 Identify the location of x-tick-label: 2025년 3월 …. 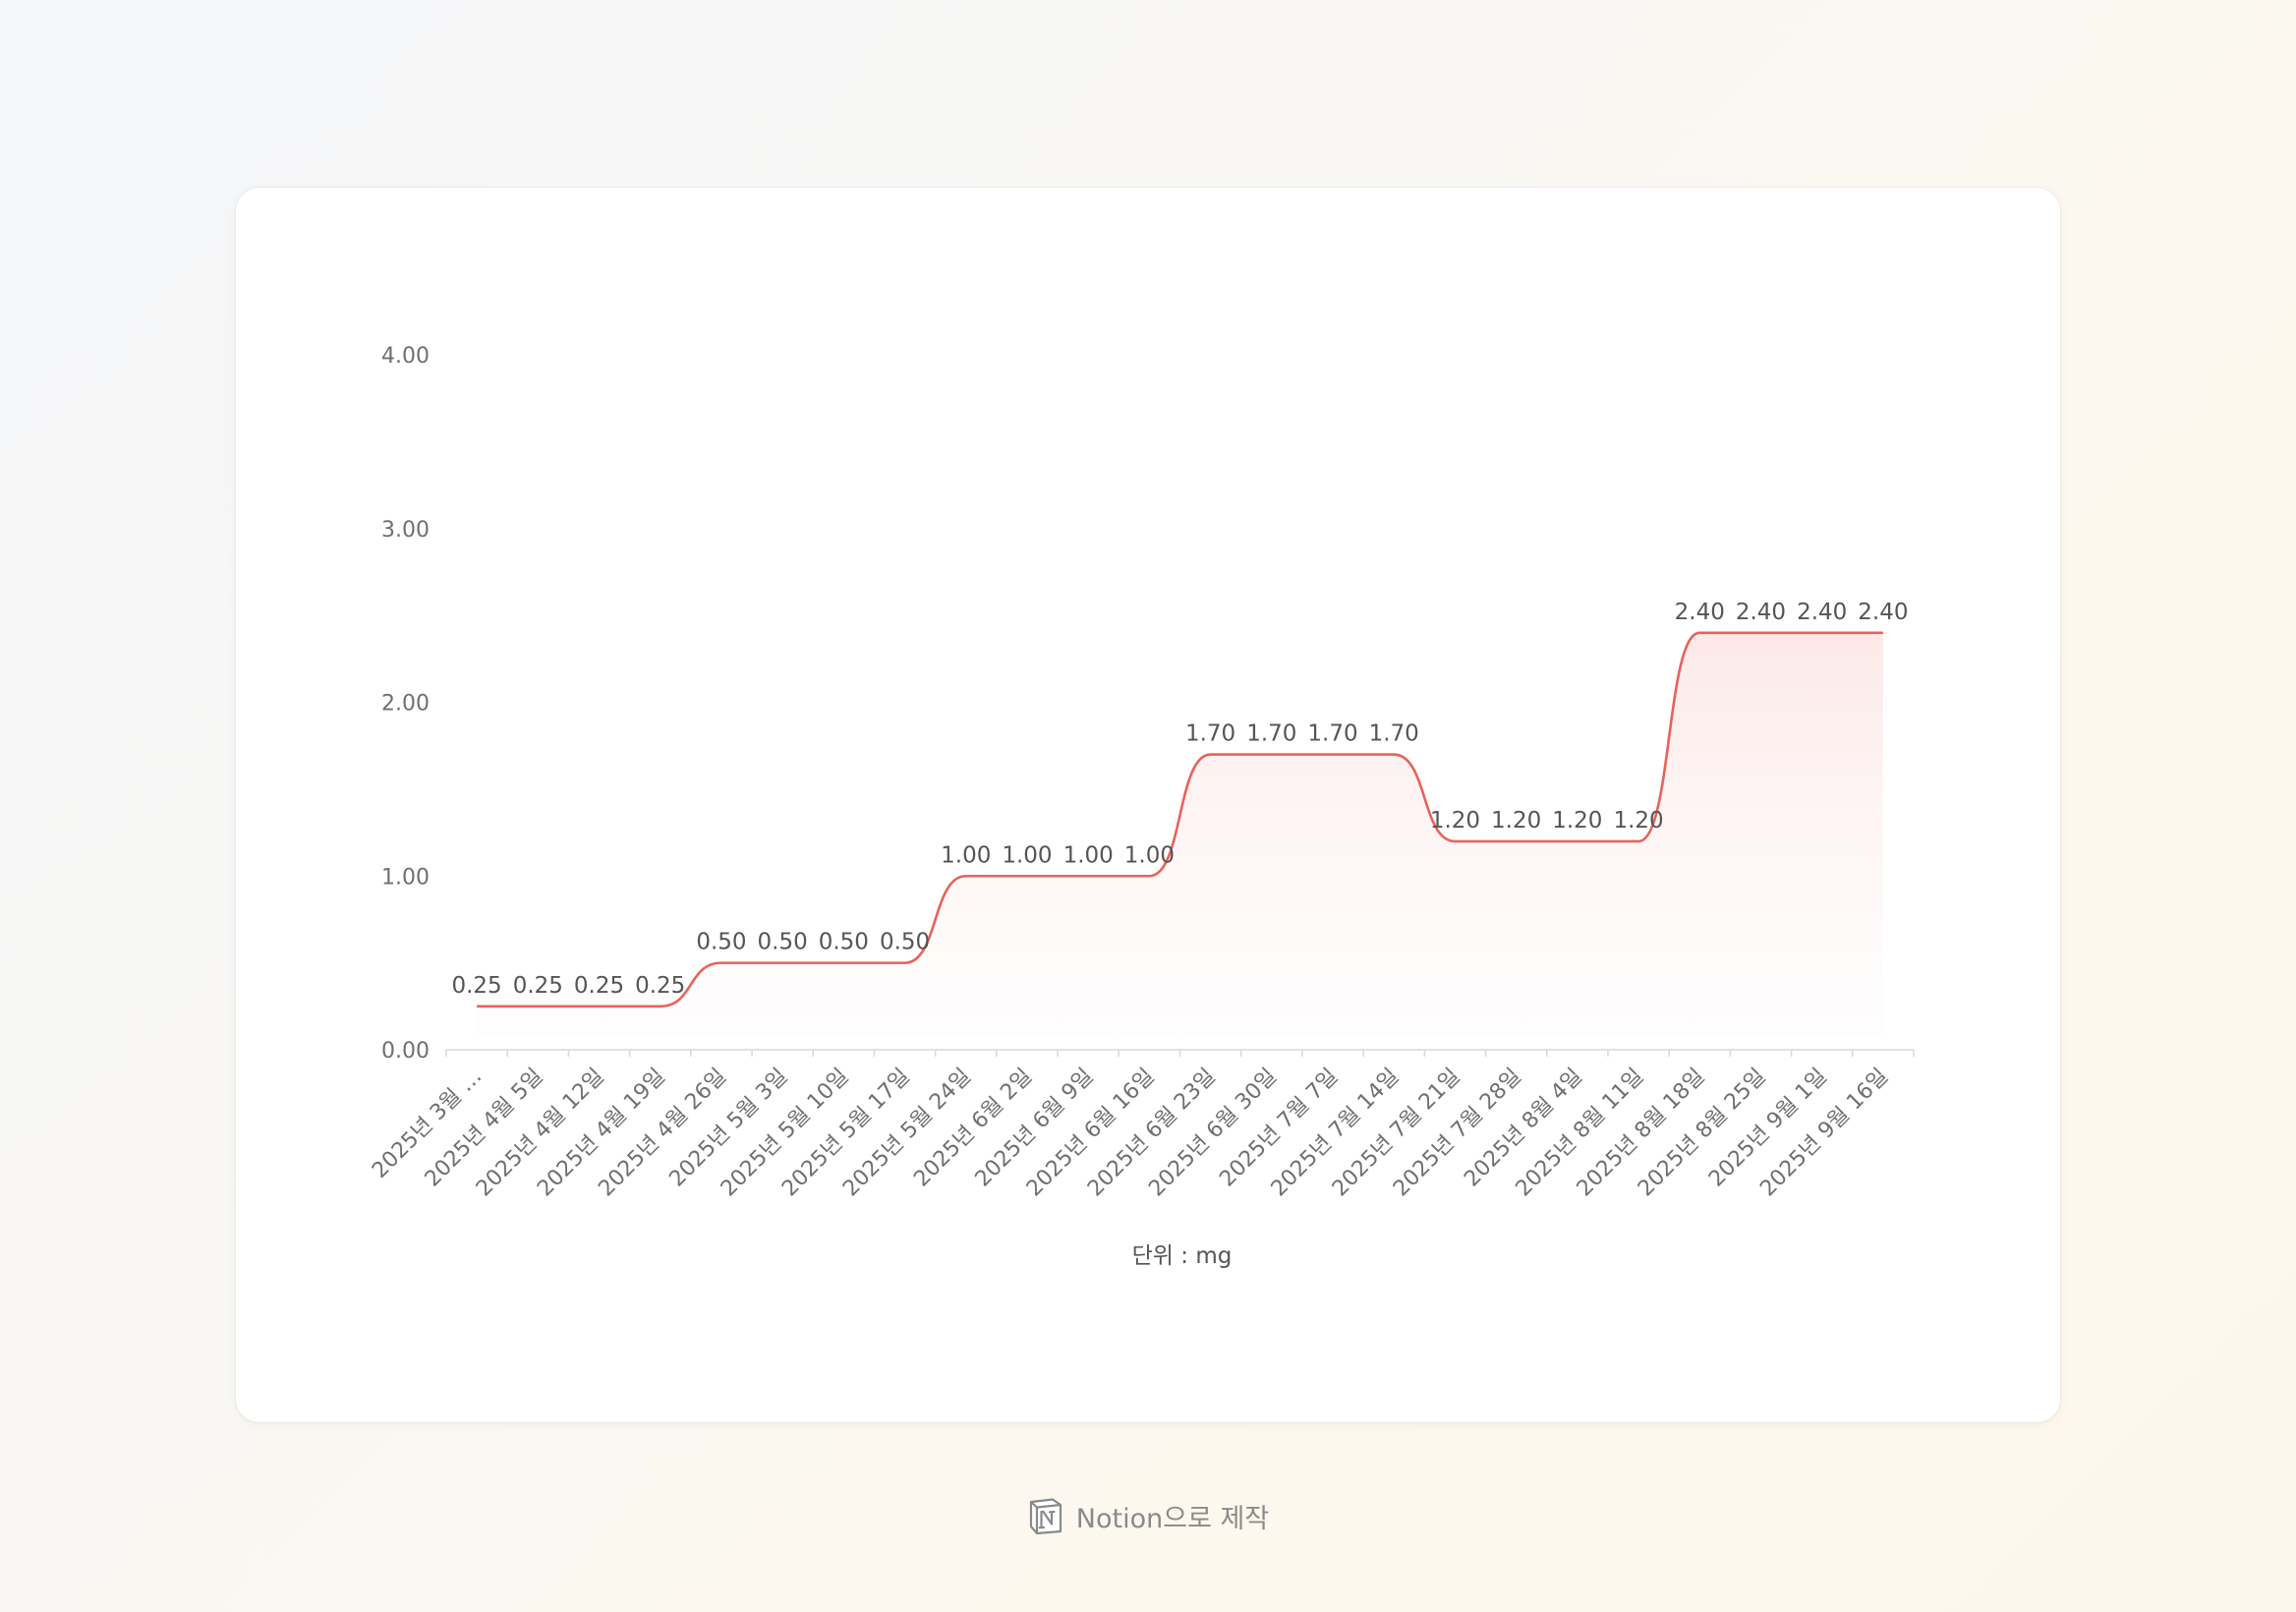
(428, 1124).